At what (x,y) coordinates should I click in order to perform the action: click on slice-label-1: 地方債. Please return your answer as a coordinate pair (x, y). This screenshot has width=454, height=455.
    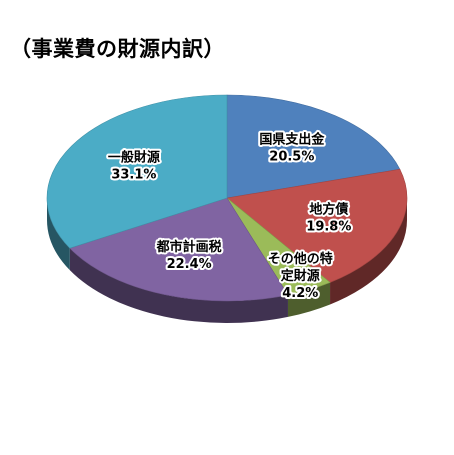
    Looking at the image, I should click on (328, 210).